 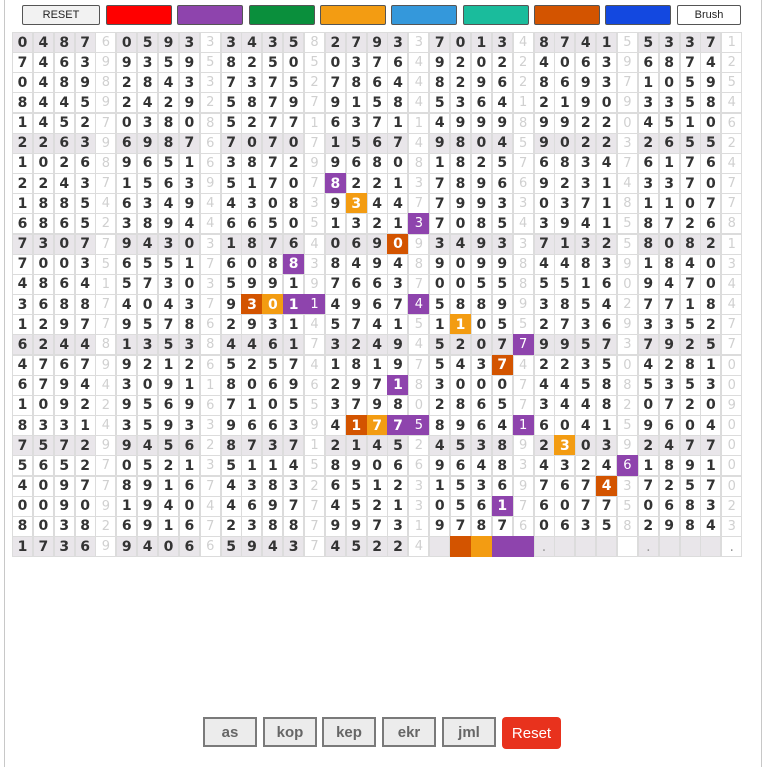 What do you see at coordinates (709, 15) in the screenshot?
I see `brush-button: Brush` at bounding box center [709, 15].